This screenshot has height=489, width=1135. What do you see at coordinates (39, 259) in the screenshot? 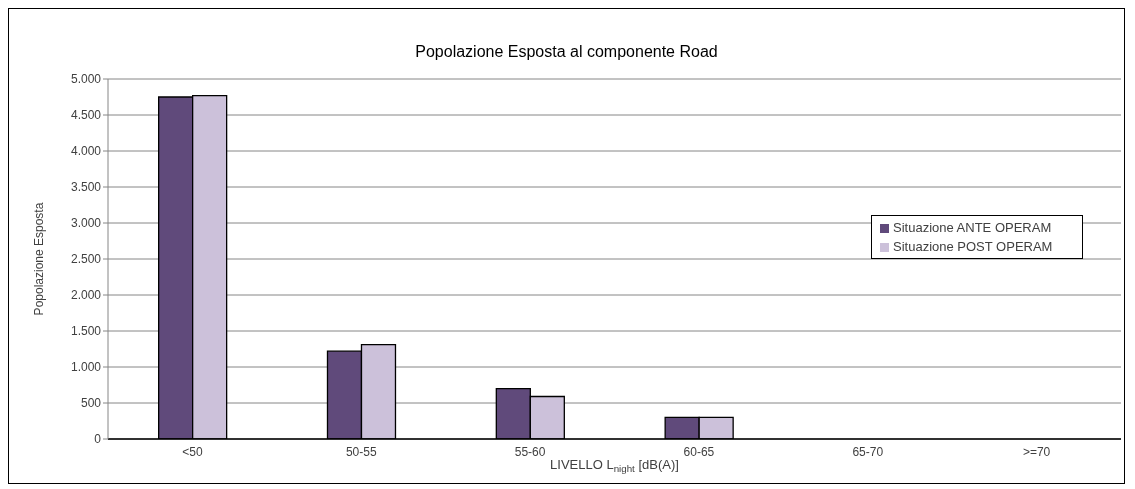
I see `y-axis-title: Popolazione Esposta` at bounding box center [39, 259].